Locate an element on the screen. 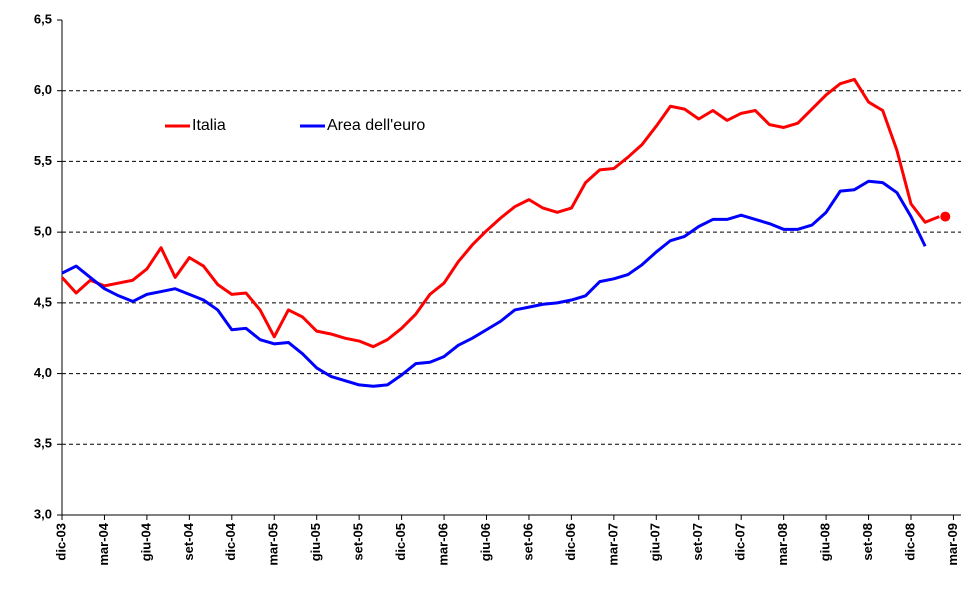 Image resolution: width=961 pixels, height=589 pixels. x-tick-label: dic-03 is located at coordinates (60, 542).